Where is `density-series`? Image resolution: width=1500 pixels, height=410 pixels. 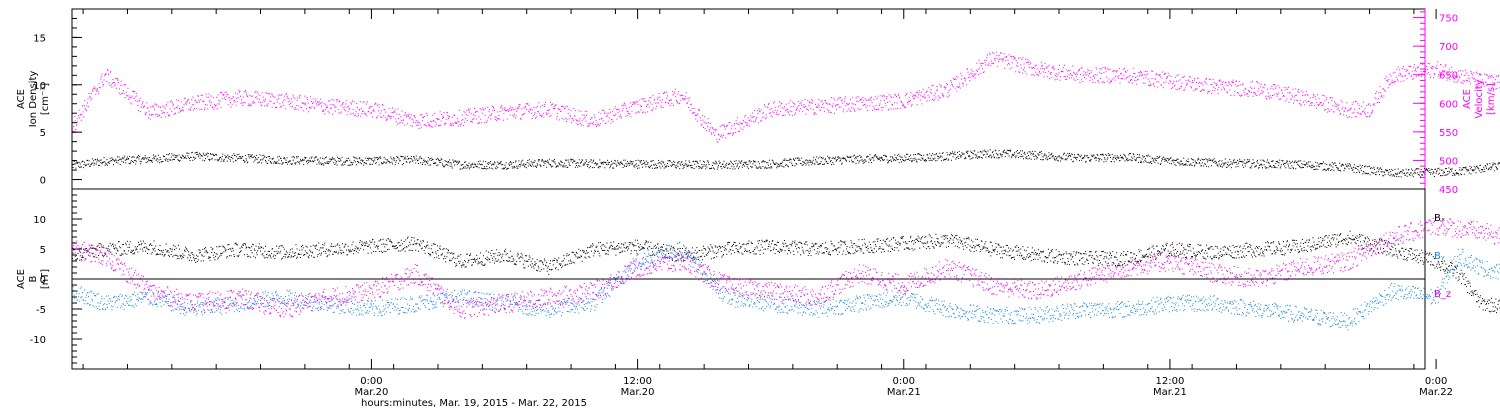
density-series is located at coordinates (786, 163).